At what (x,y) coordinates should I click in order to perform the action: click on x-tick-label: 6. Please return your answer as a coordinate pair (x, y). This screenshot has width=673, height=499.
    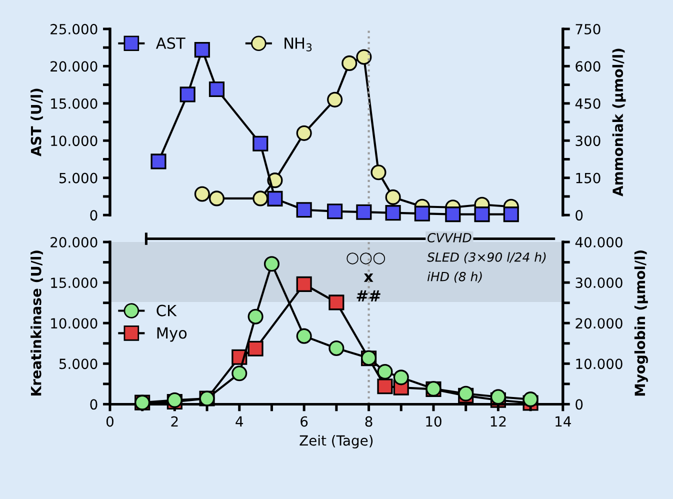
    Looking at the image, I should click on (304, 421).